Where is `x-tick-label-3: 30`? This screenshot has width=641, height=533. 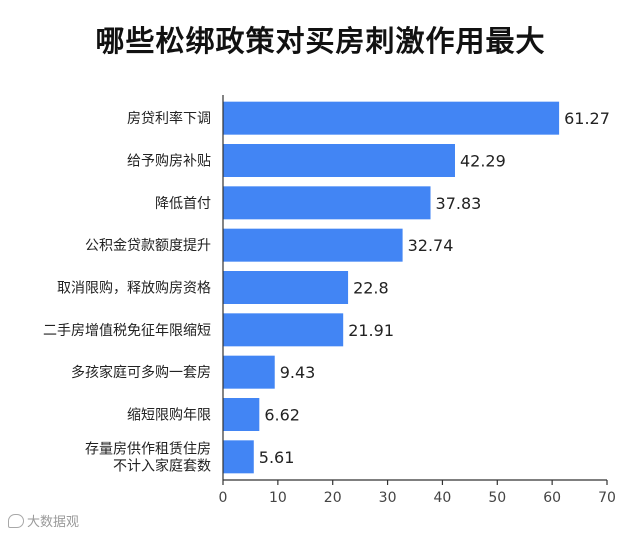
x-tick-label-3: 30 is located at coordinates (388, 498).